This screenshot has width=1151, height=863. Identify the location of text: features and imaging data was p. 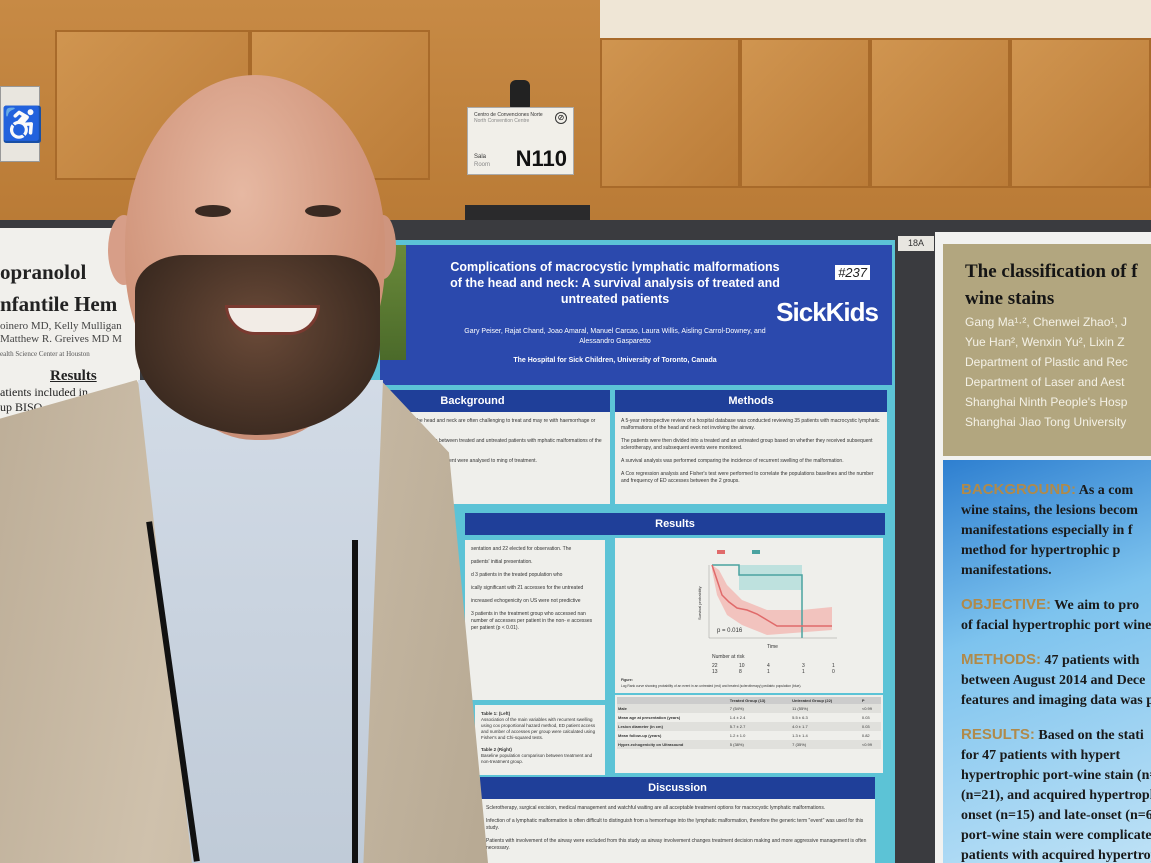
(1056, 700).